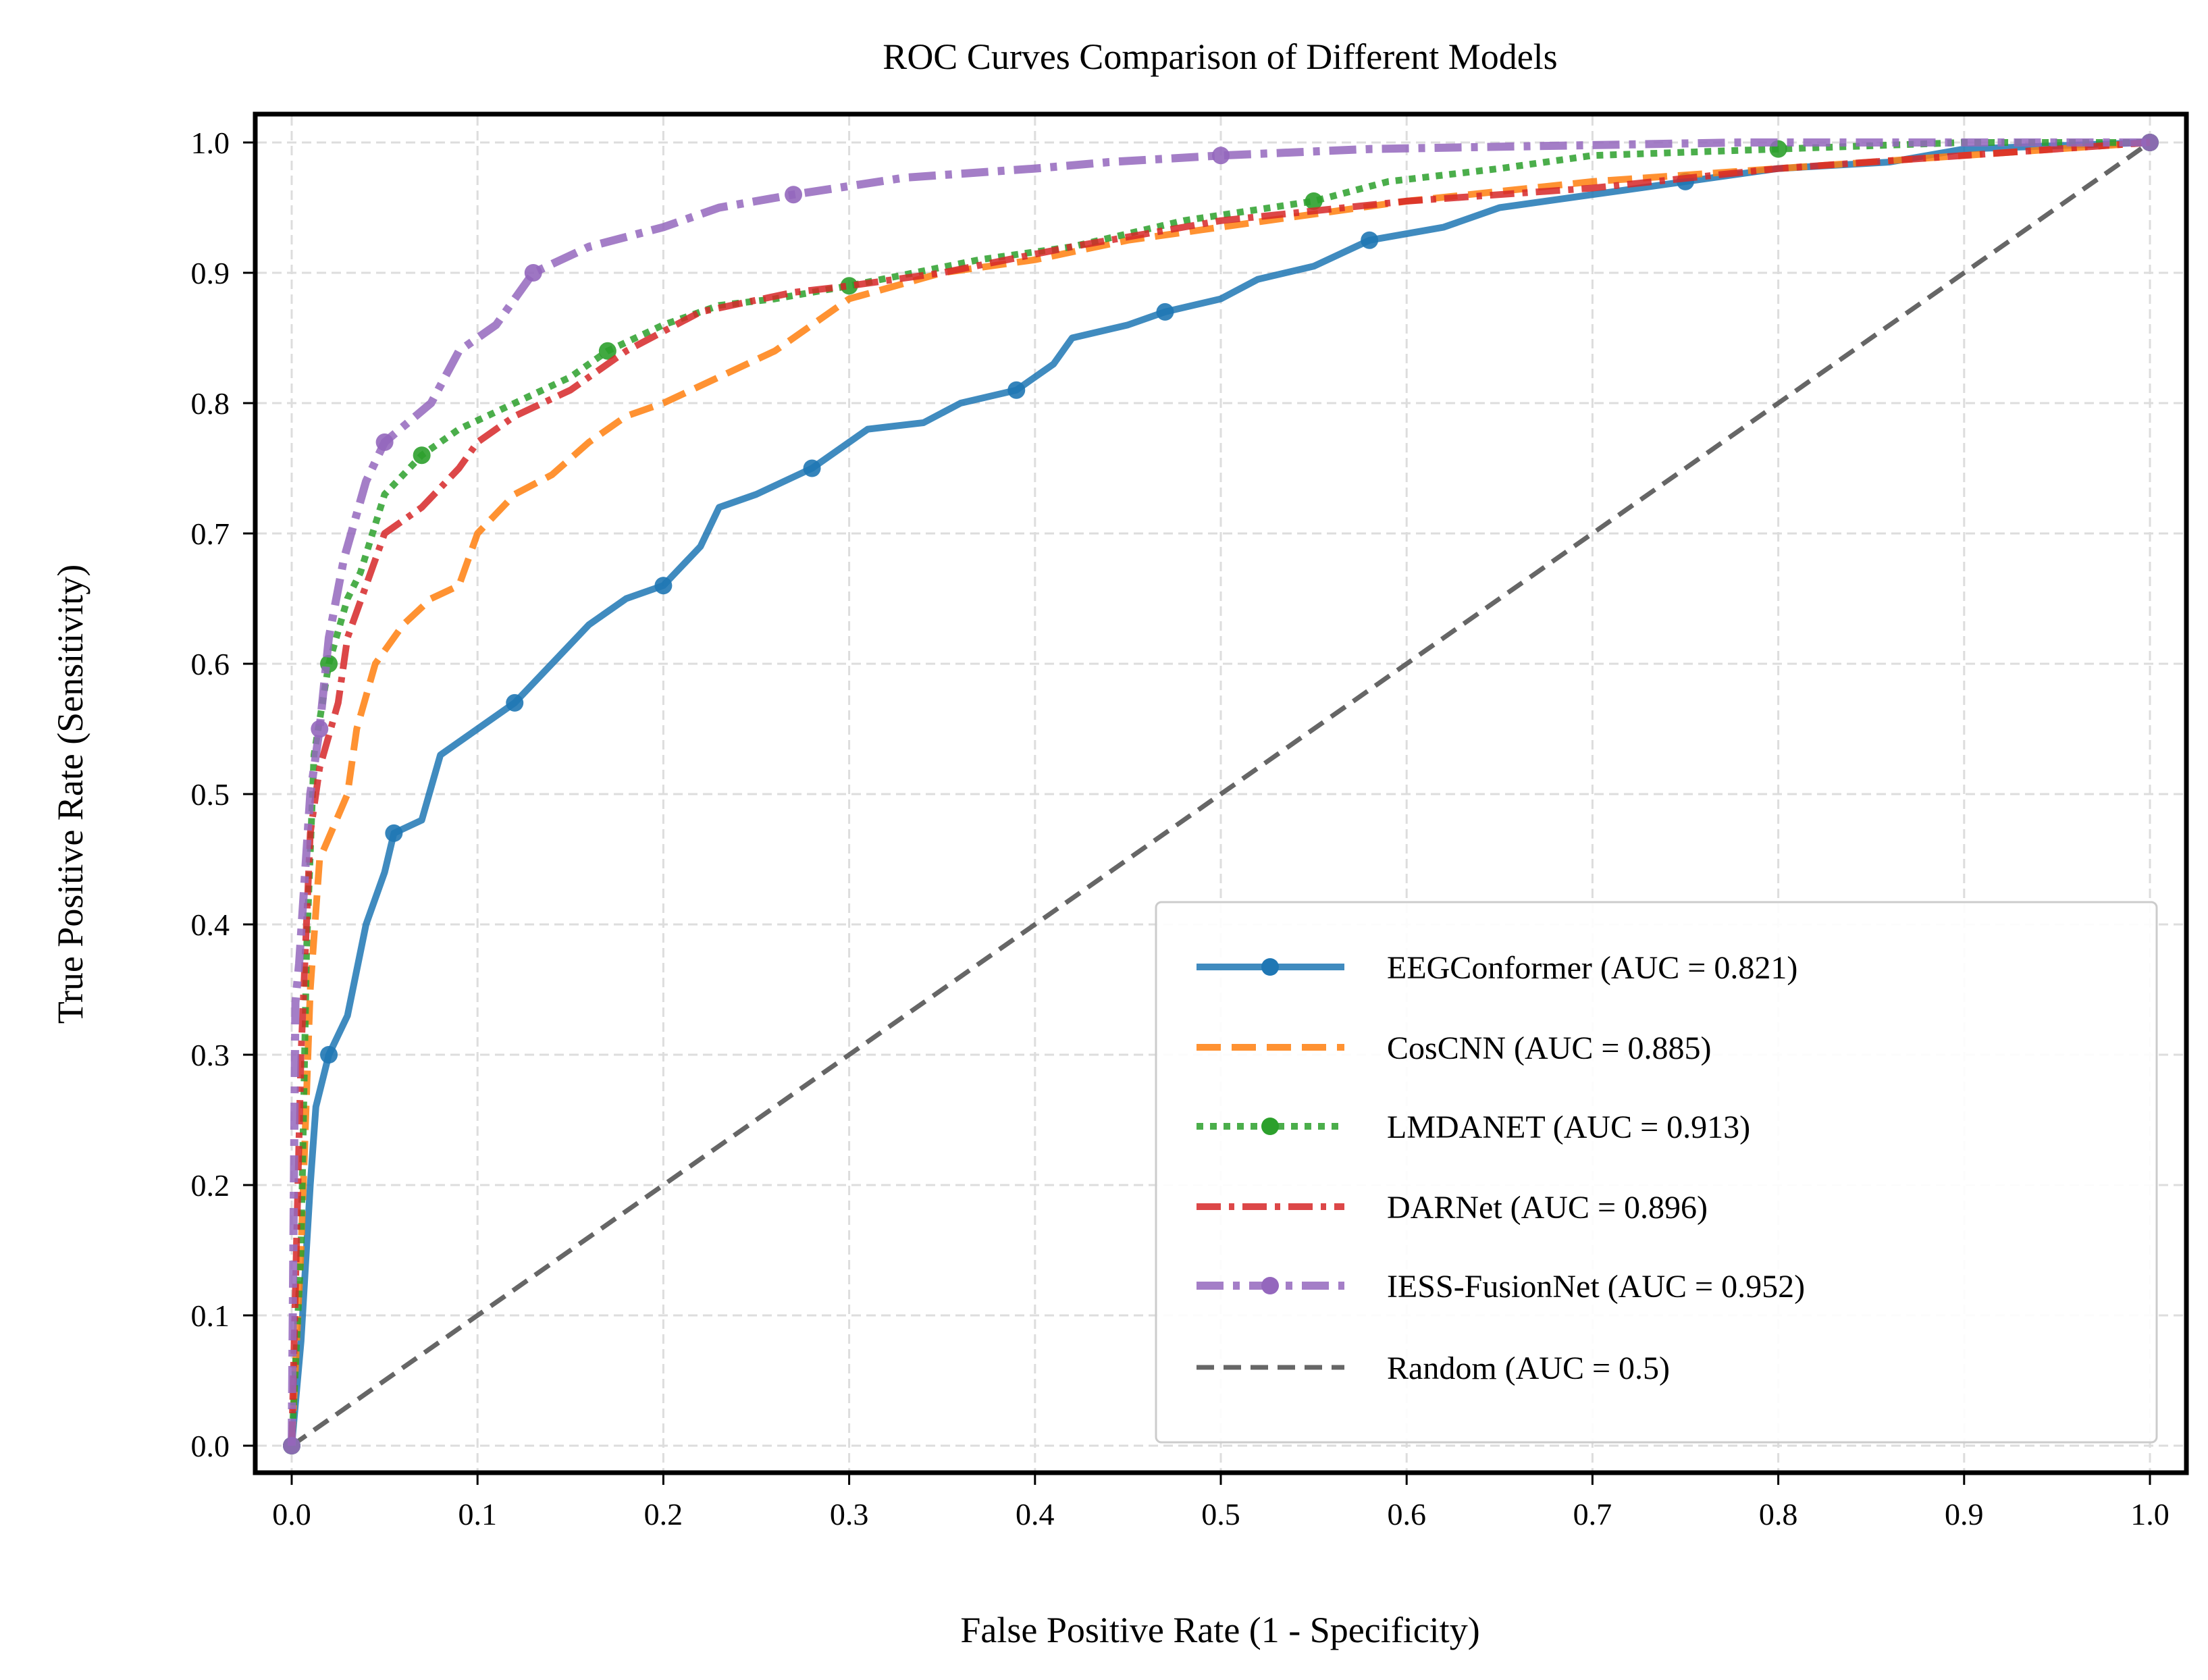 This screenshot has width=2208, height=1680. I want to click on y-axis-label: True Positive Rate (Sensitivity), so click(70, 795).